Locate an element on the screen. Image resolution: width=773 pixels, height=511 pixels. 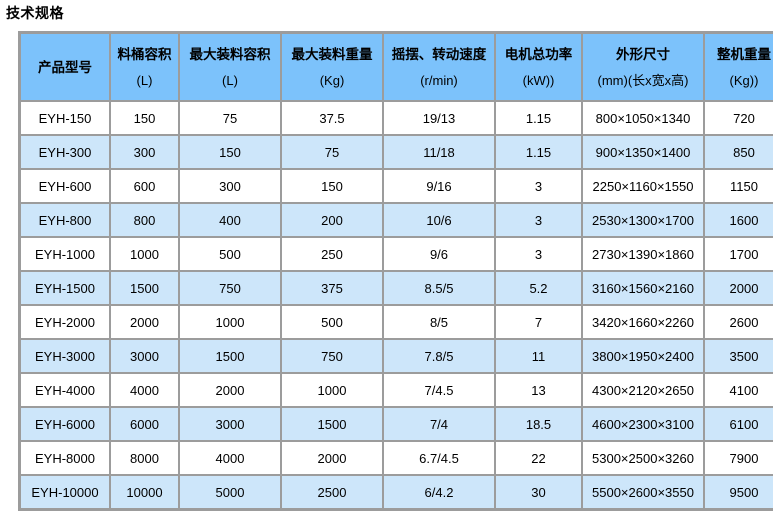
table-cell: 9/6 is located at coordinates (439, 254).